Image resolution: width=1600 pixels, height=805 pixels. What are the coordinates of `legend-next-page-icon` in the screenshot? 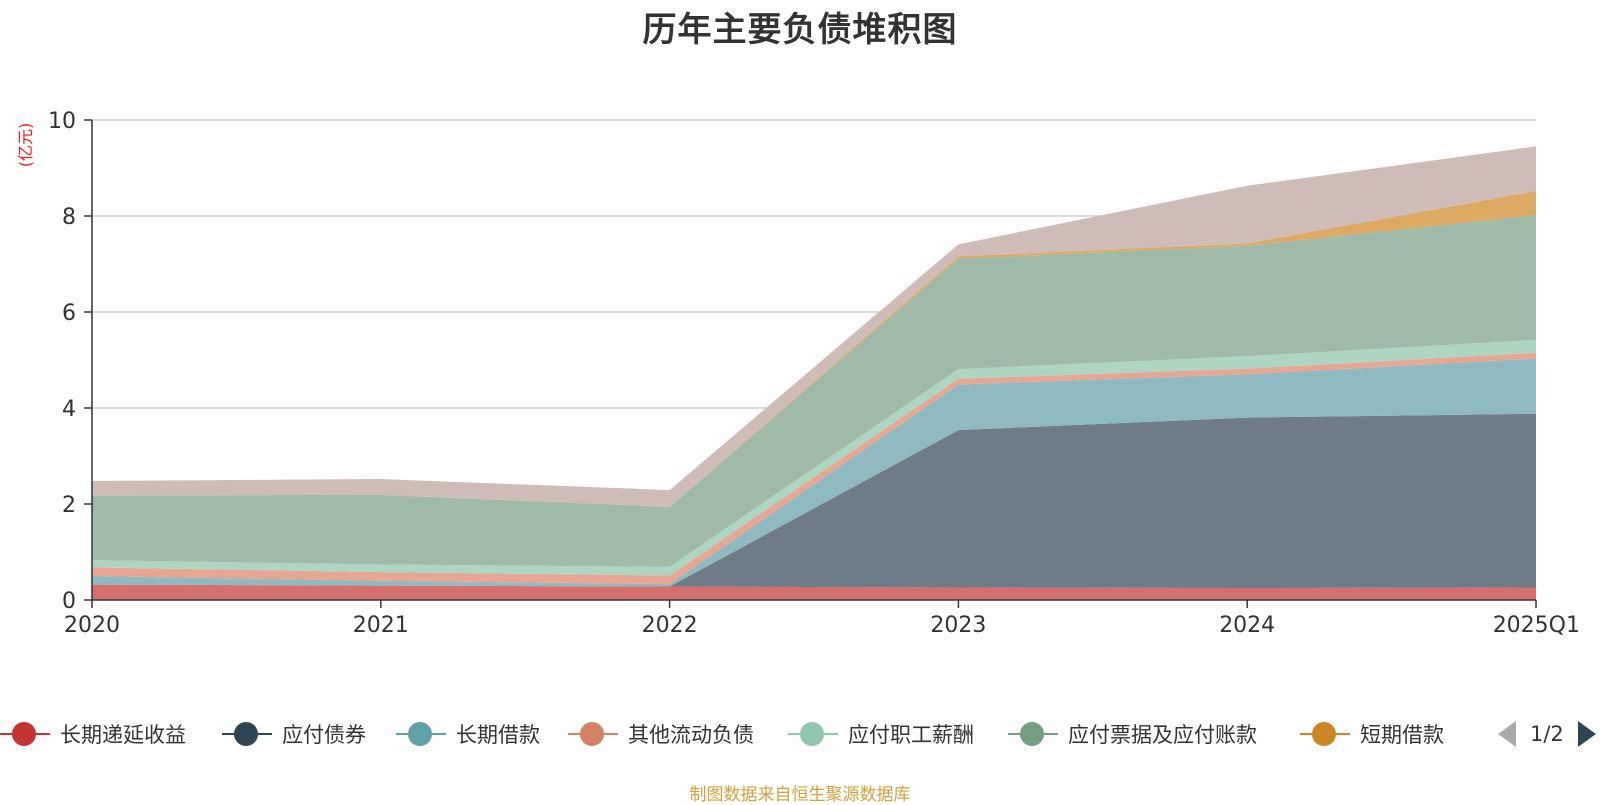 It's located at (1586, 734).